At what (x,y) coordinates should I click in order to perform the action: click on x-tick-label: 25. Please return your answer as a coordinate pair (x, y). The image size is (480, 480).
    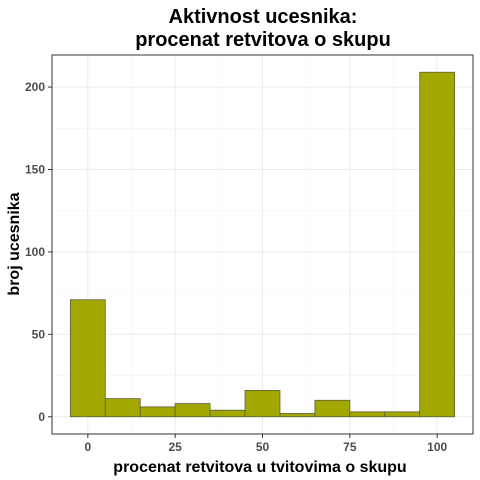
    Looking at the image, I should click on (175, 447).